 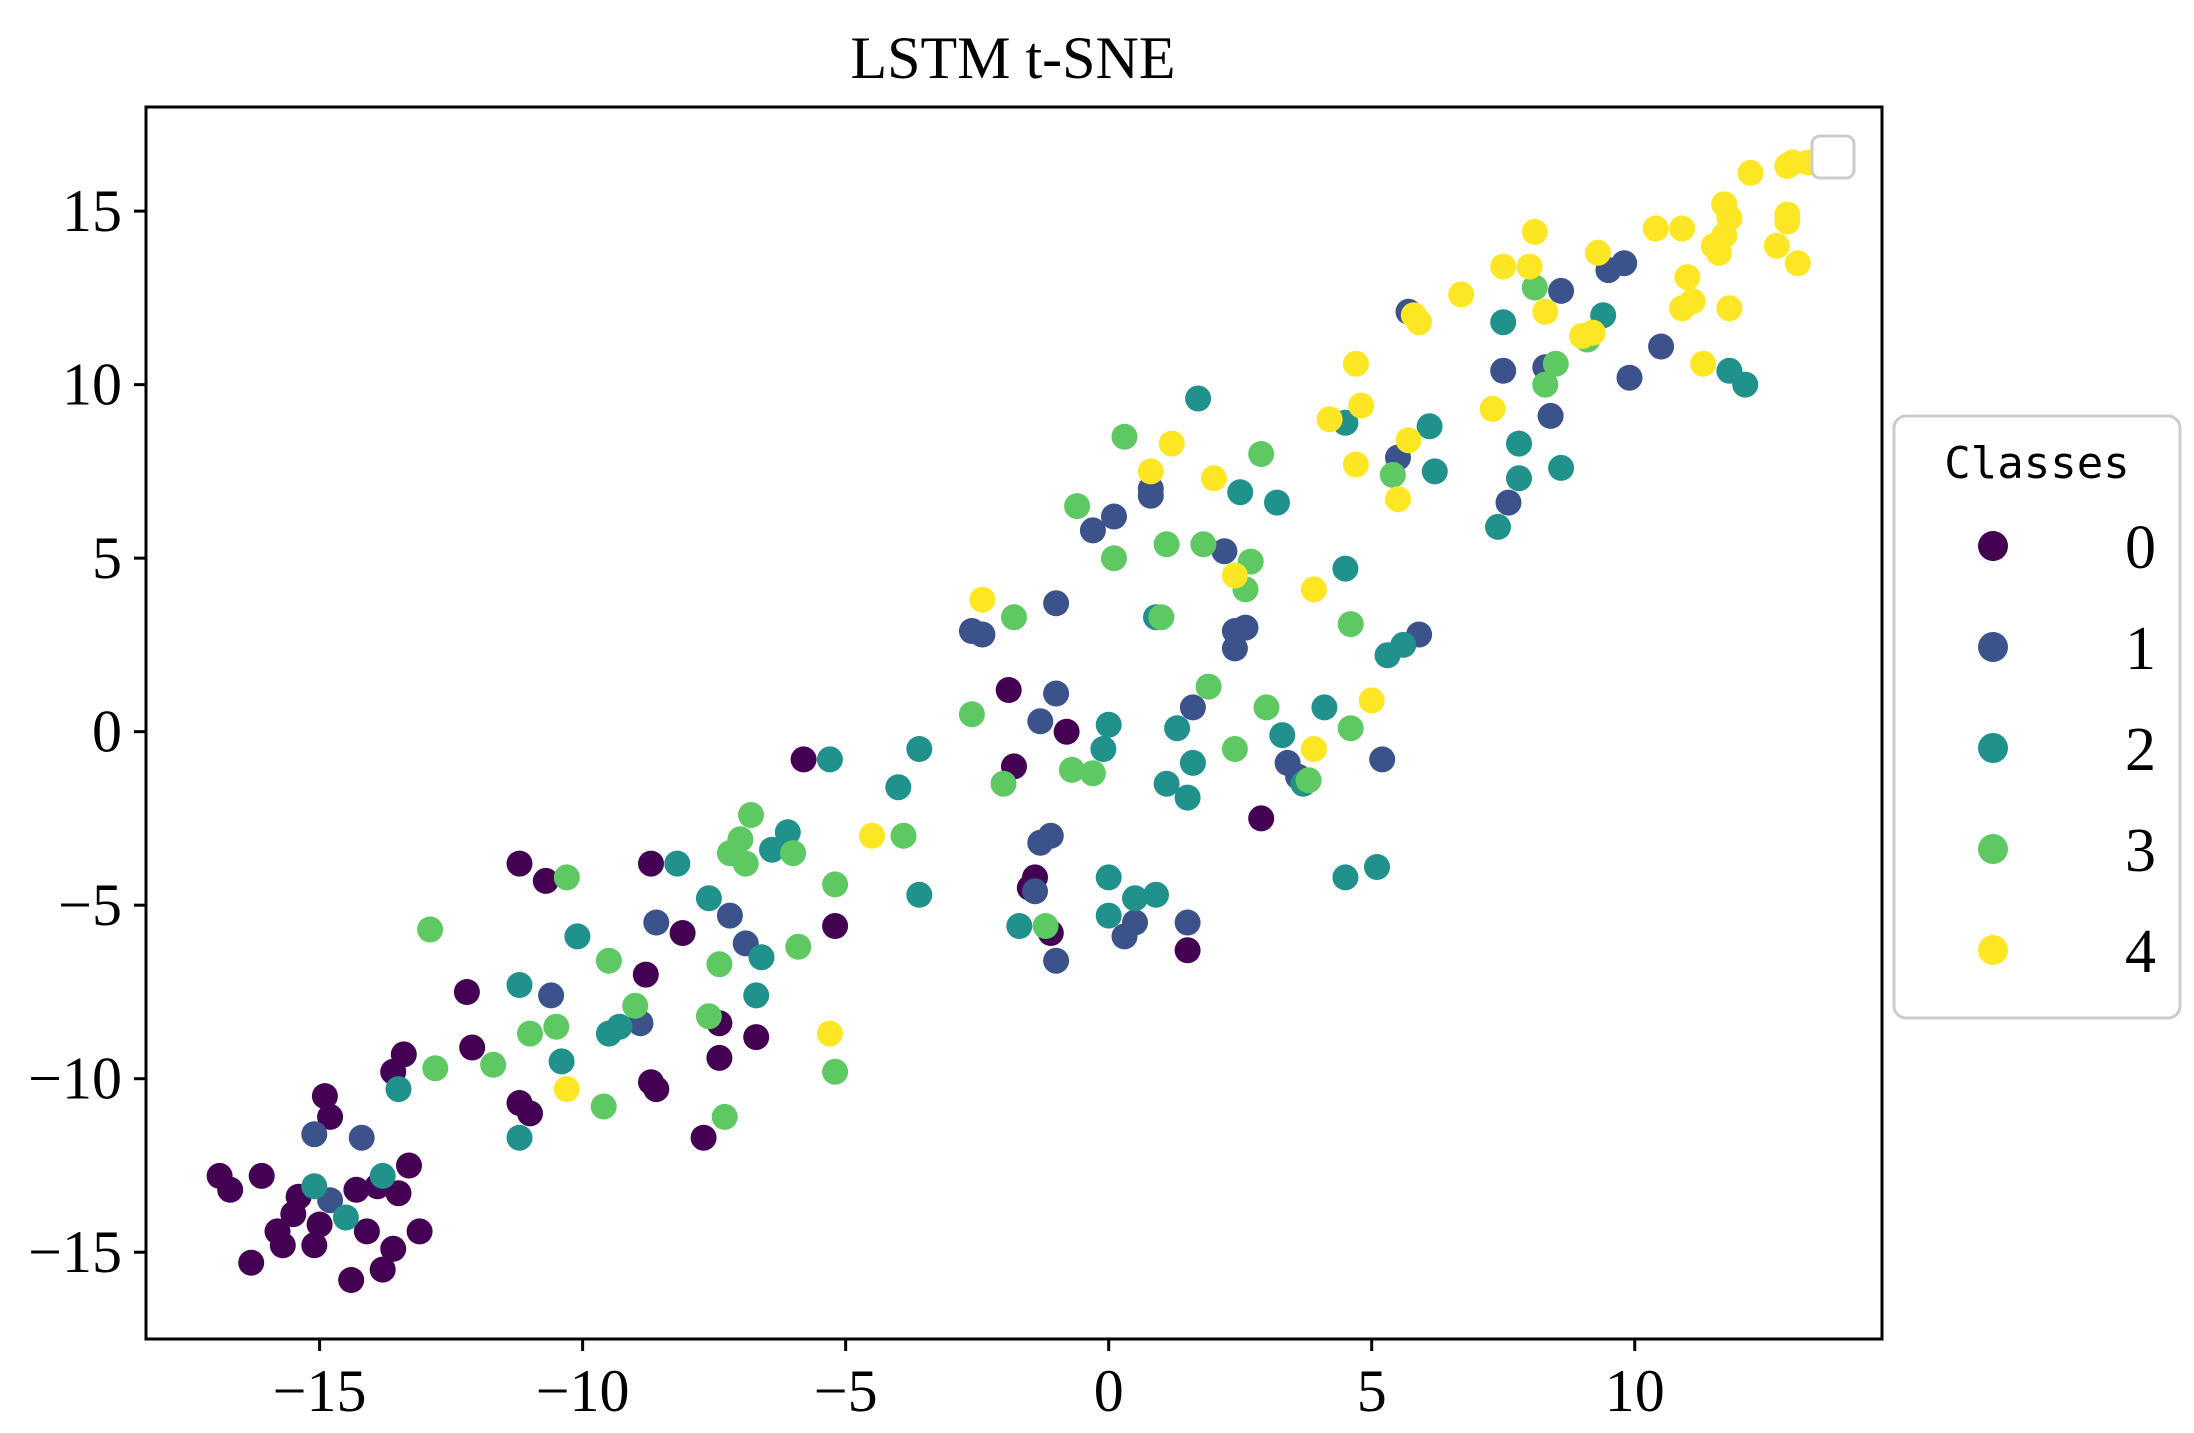 What do you see at coordinates (1109, 1391) in the screenshot?
I see `x-tick-label: 0` at bounding box center [1109, 1391].